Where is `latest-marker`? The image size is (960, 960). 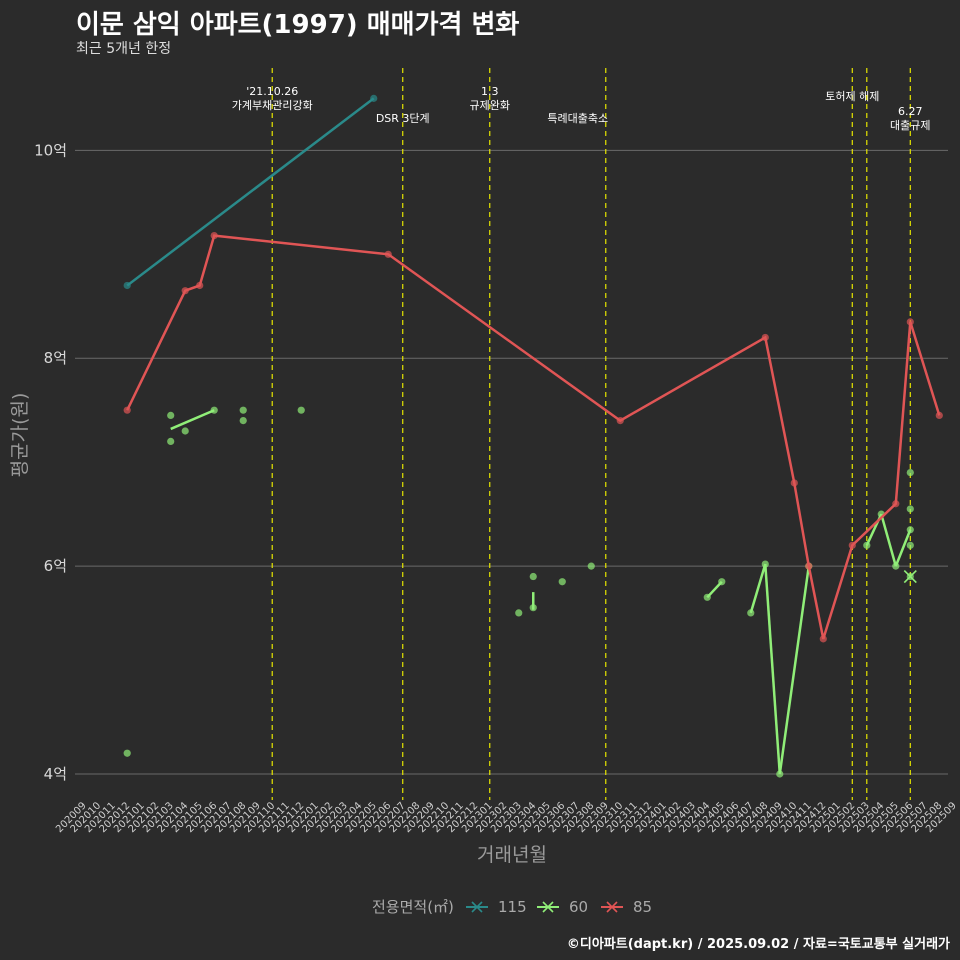 latest-marker is located at coordinates (910, 576).